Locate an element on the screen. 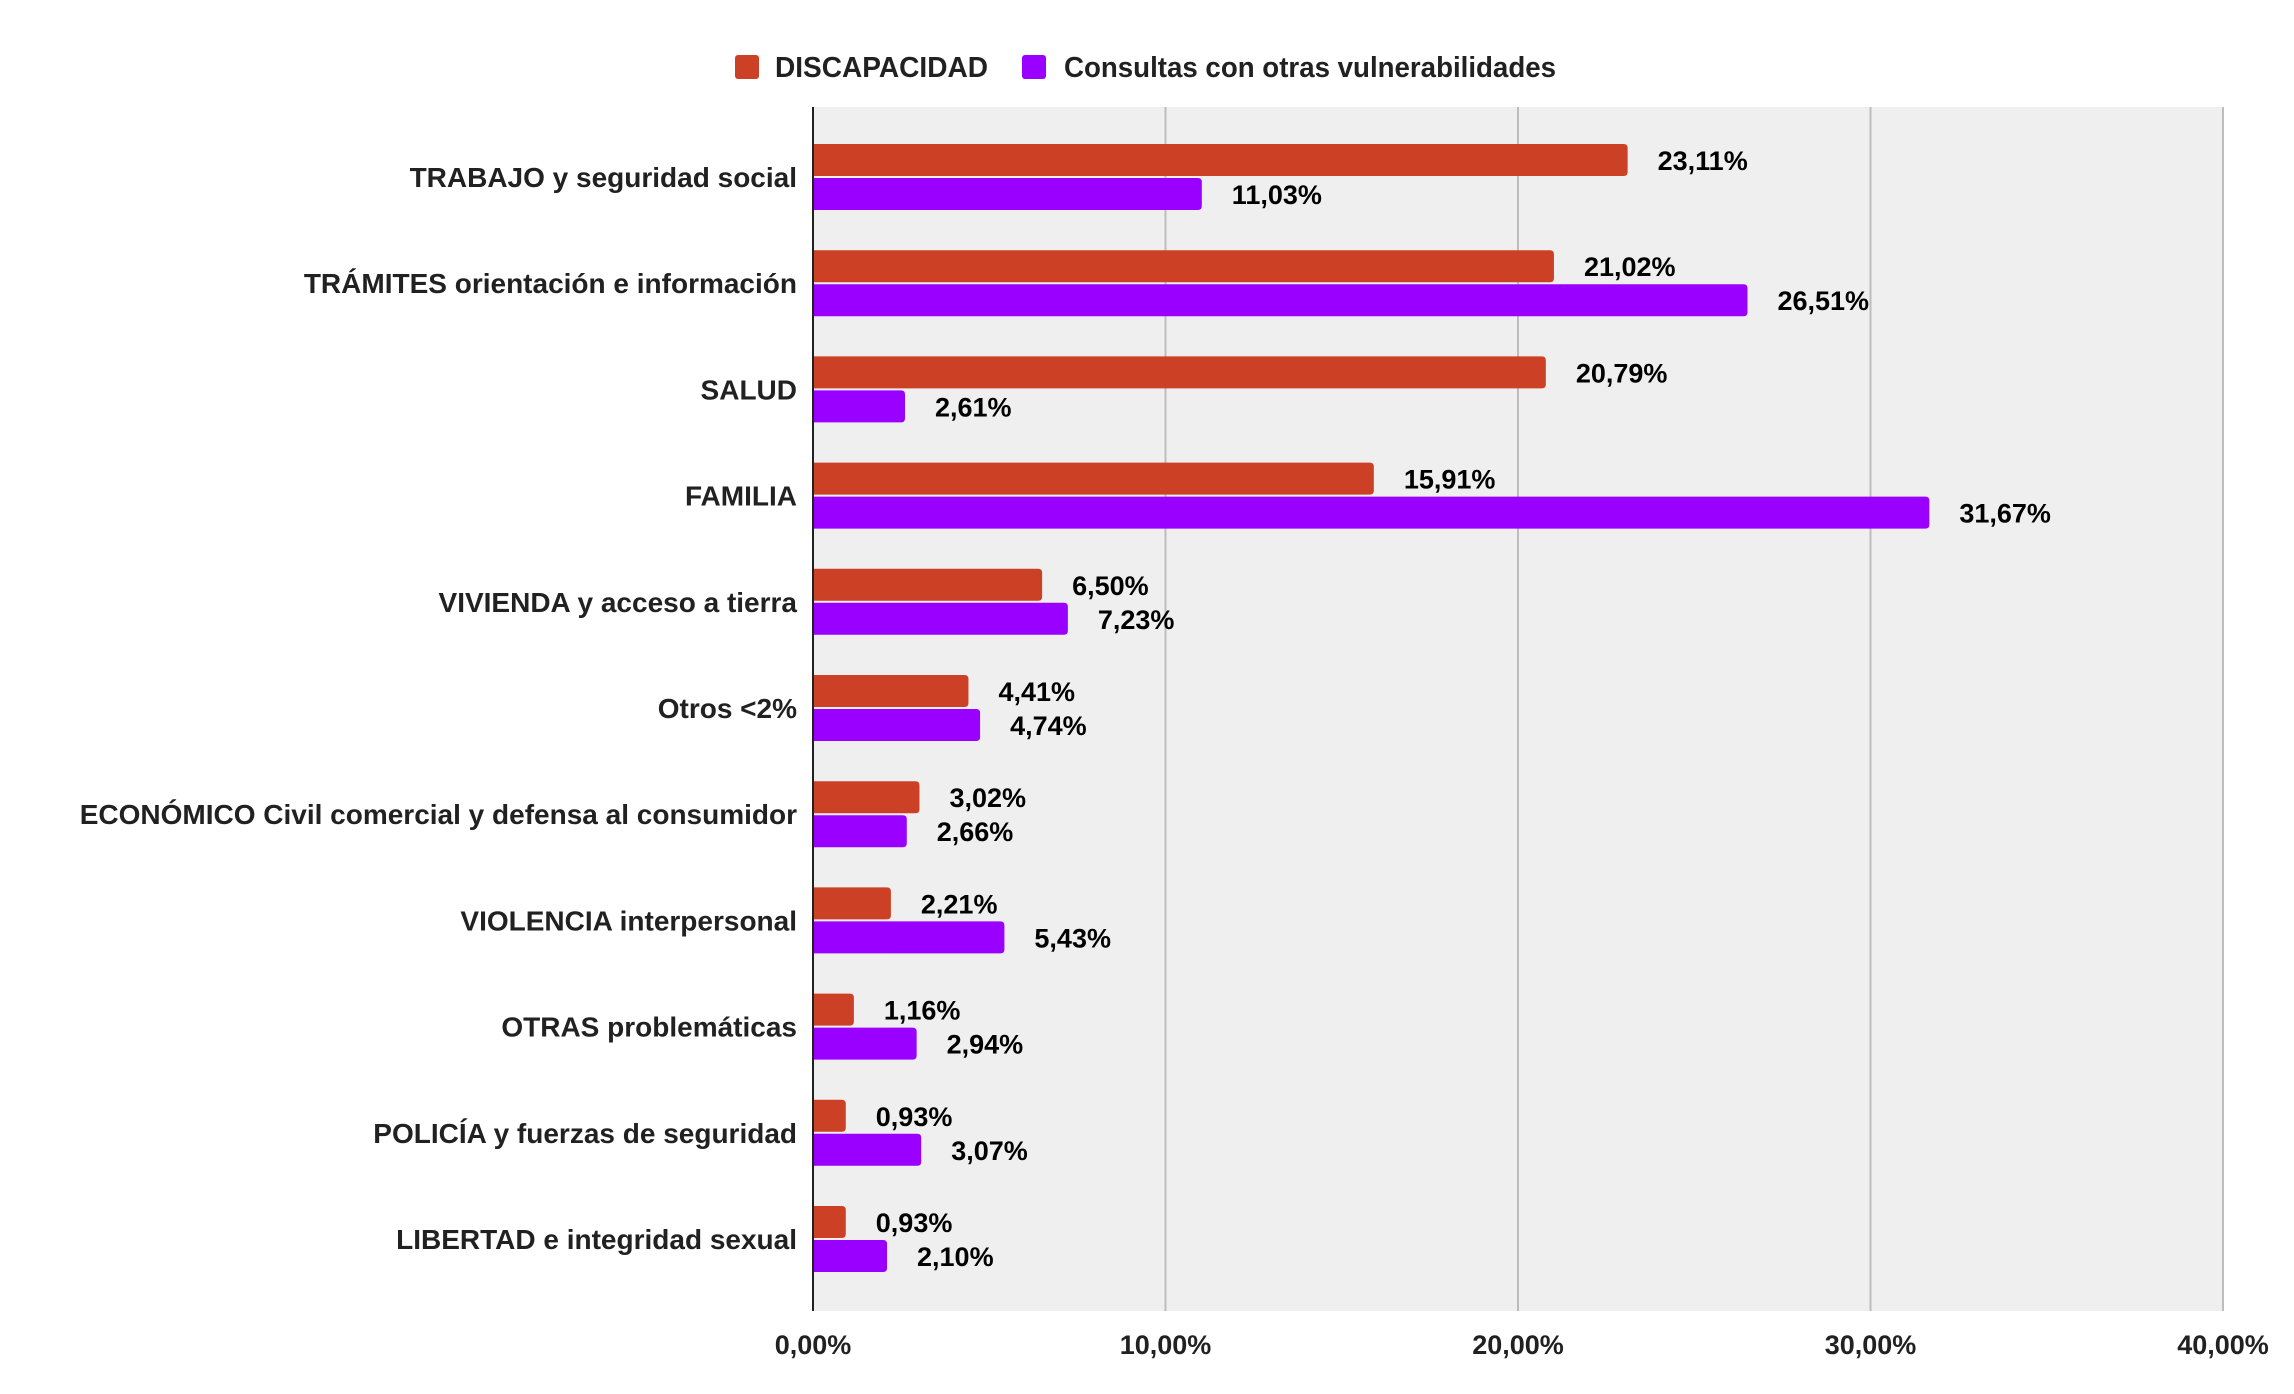 The width and height of the screenshot is (2294, 1394). bar-discapacidad-trabajo-y-seguridad-social is located at coordinates (1220, 160).